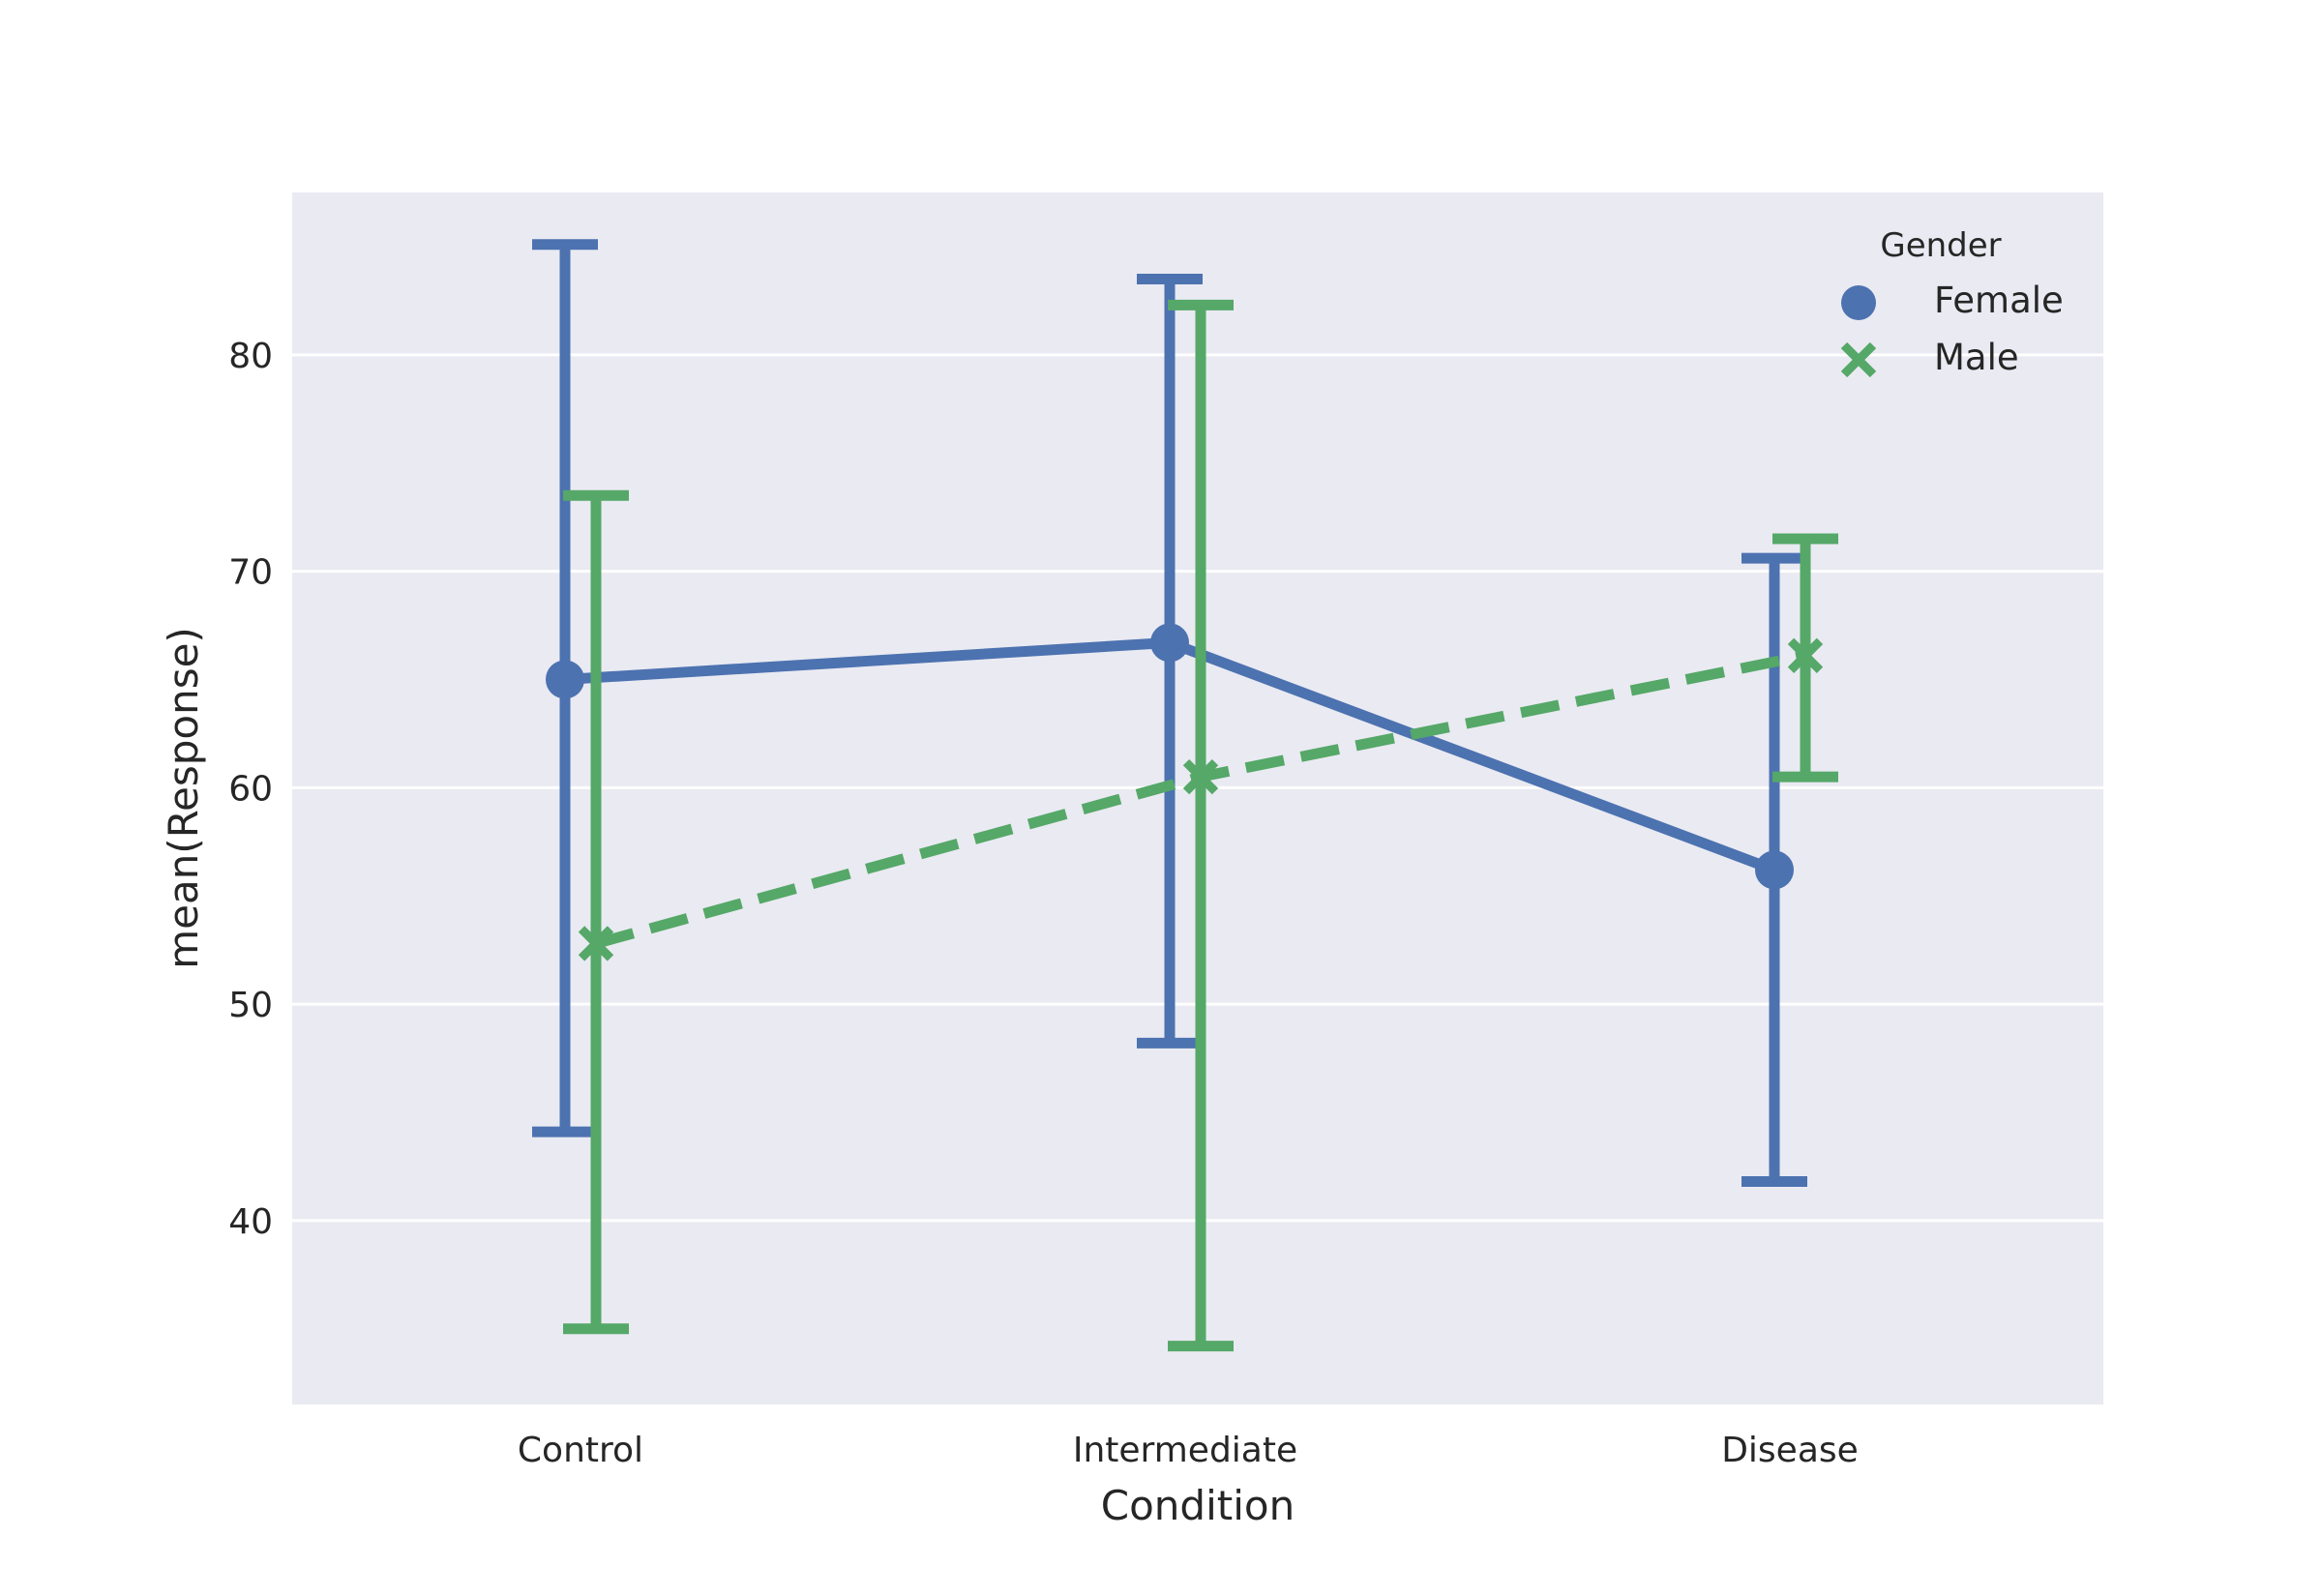 The width and height of the screenshot is (2322, 1596). I want to click on legend-male-marker, so click(1858, 359).